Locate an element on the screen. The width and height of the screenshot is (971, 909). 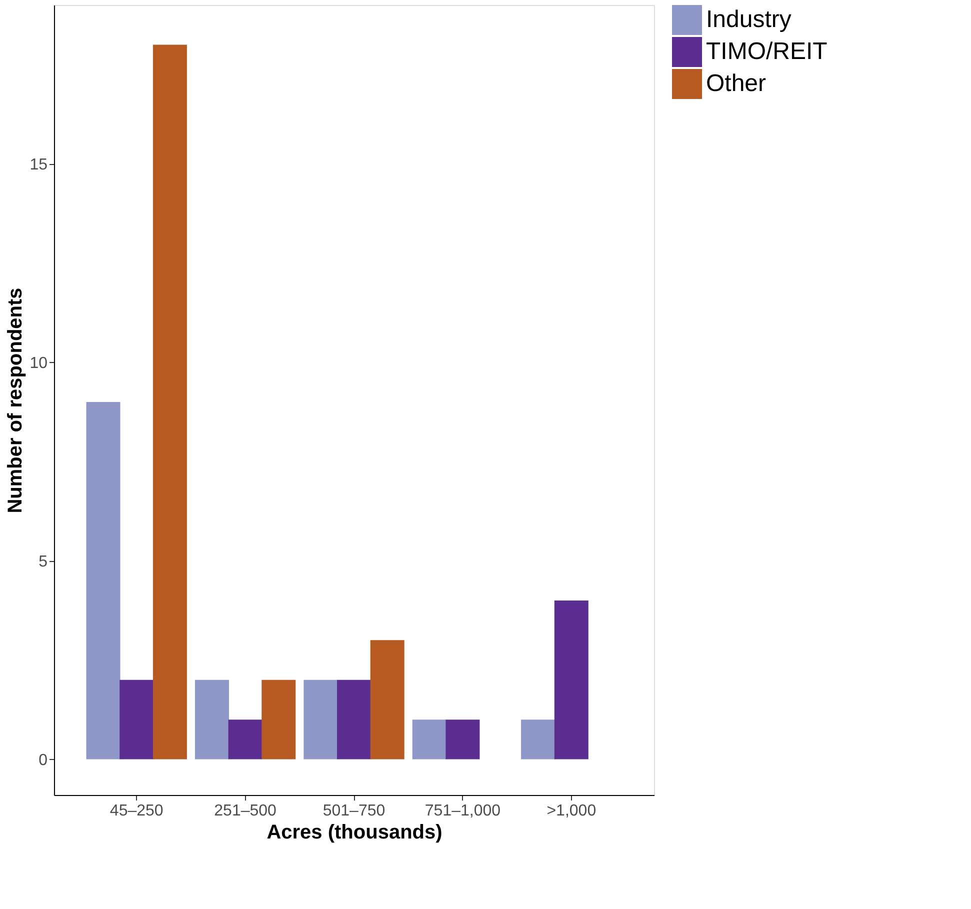
legend-label: TIMO/REIT is located at coordinates (767, 51).